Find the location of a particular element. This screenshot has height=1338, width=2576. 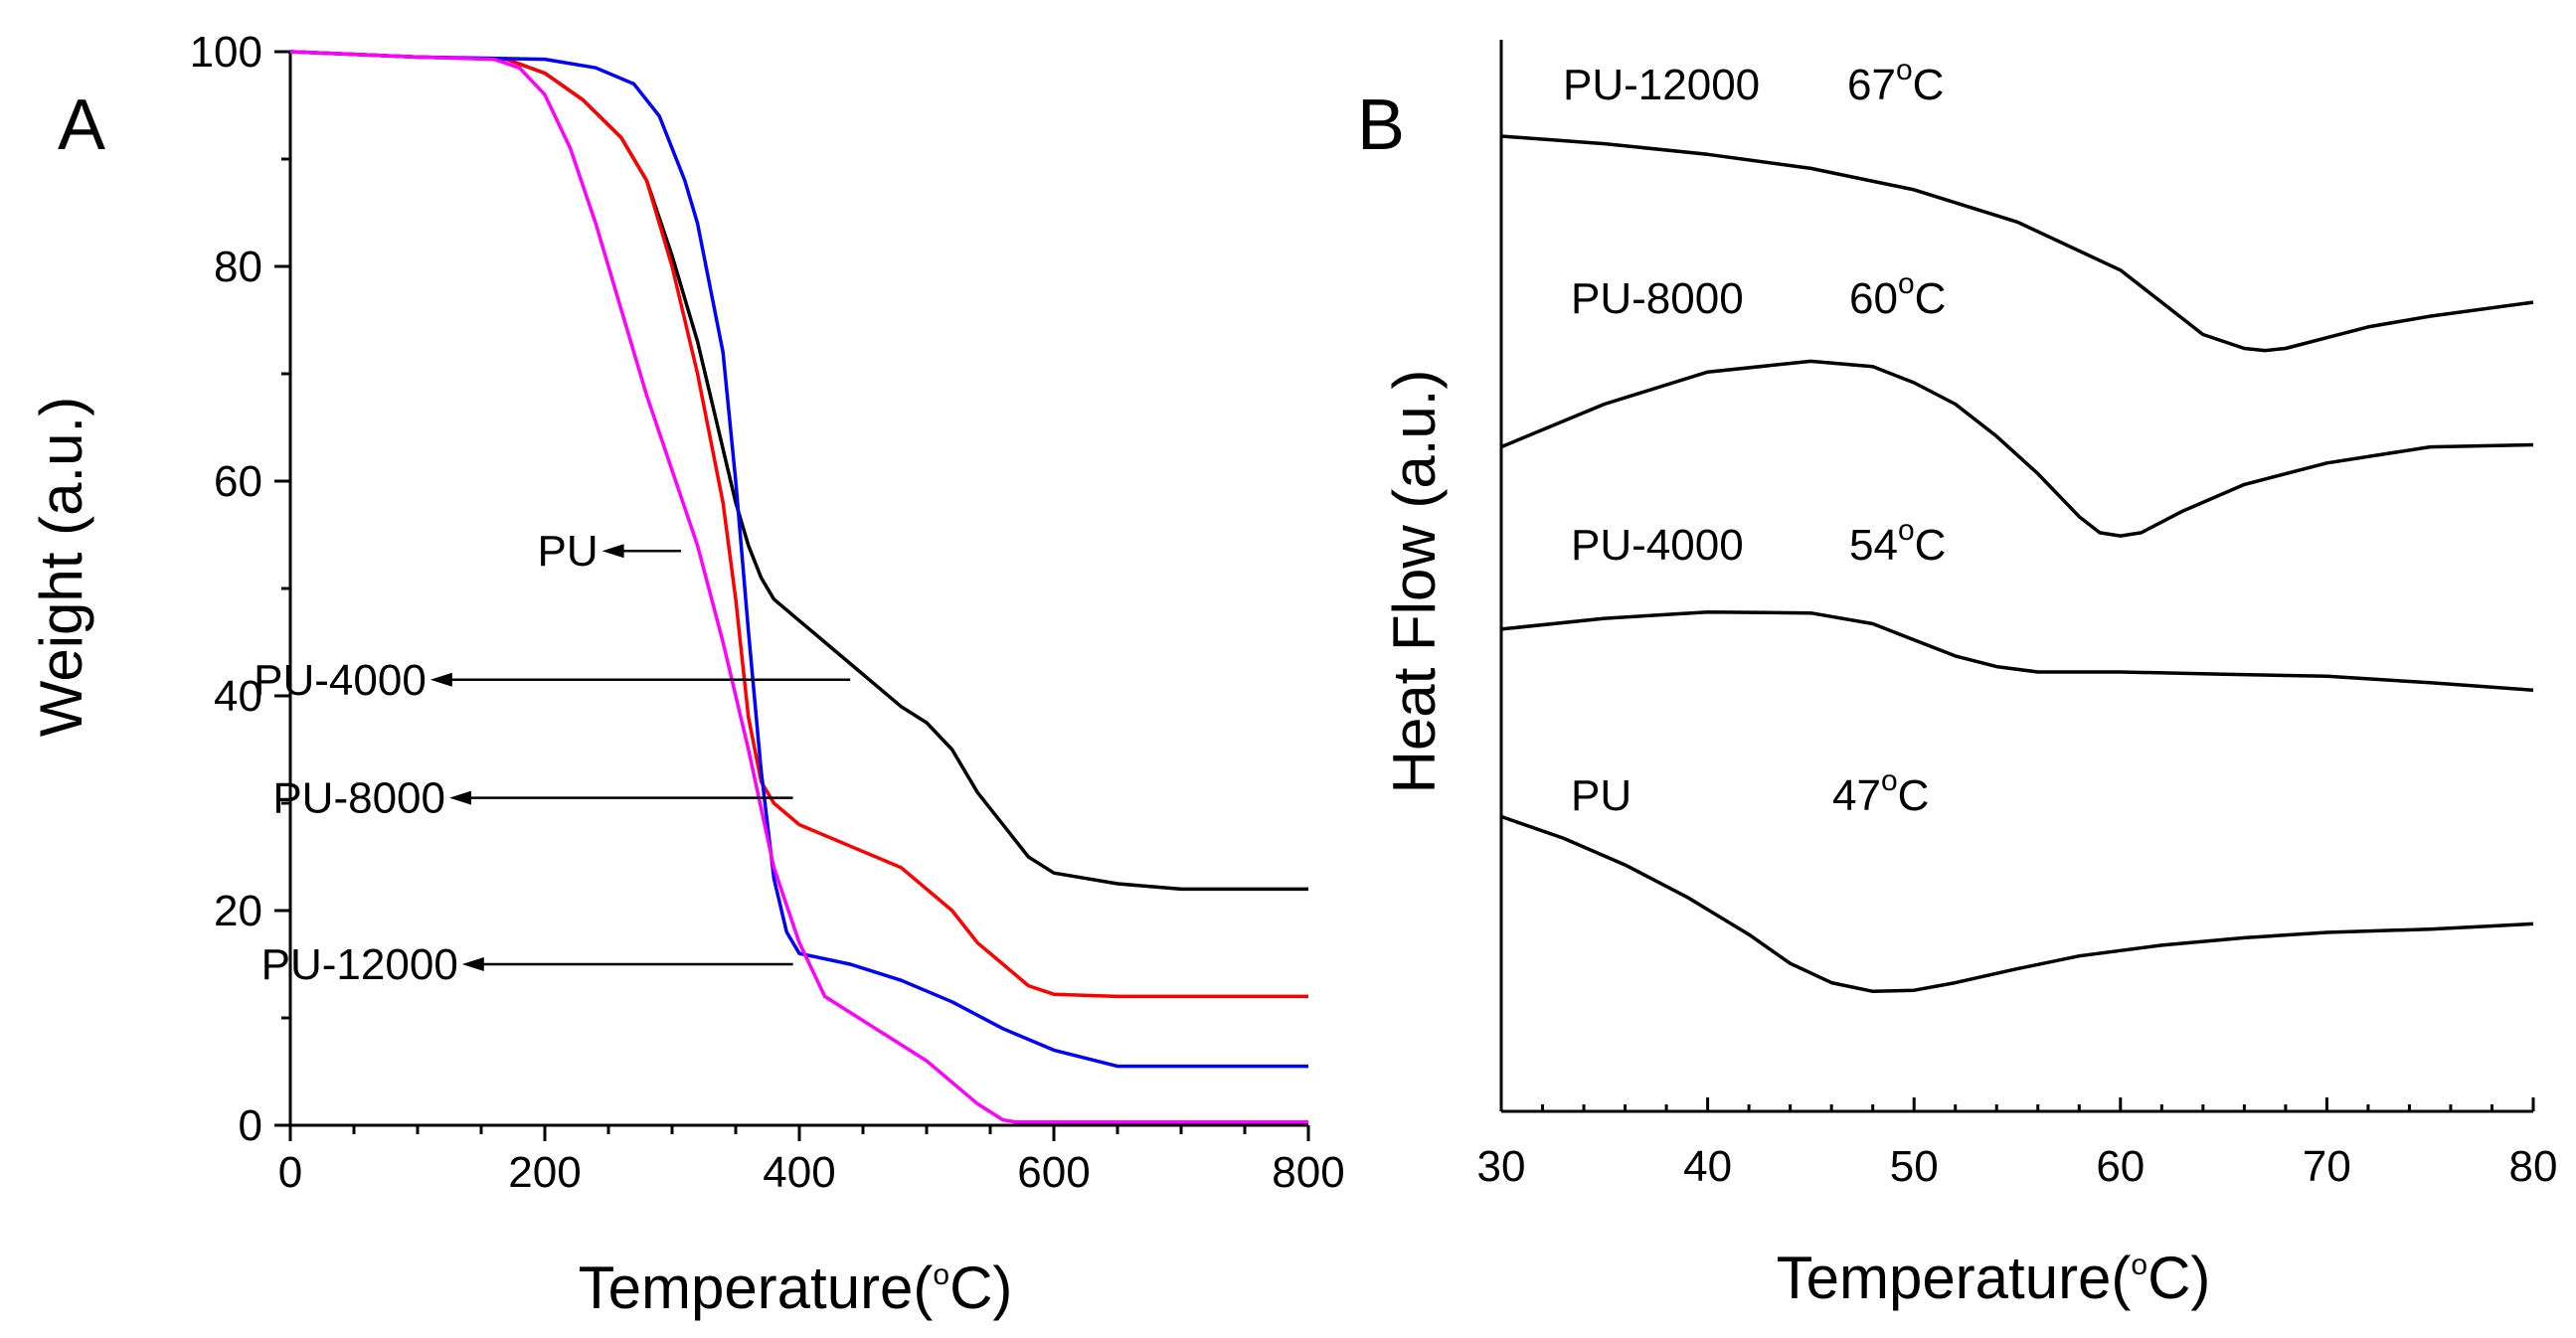

panel-a-x-tick-label: 400 is located at coordinates (799, 1172).